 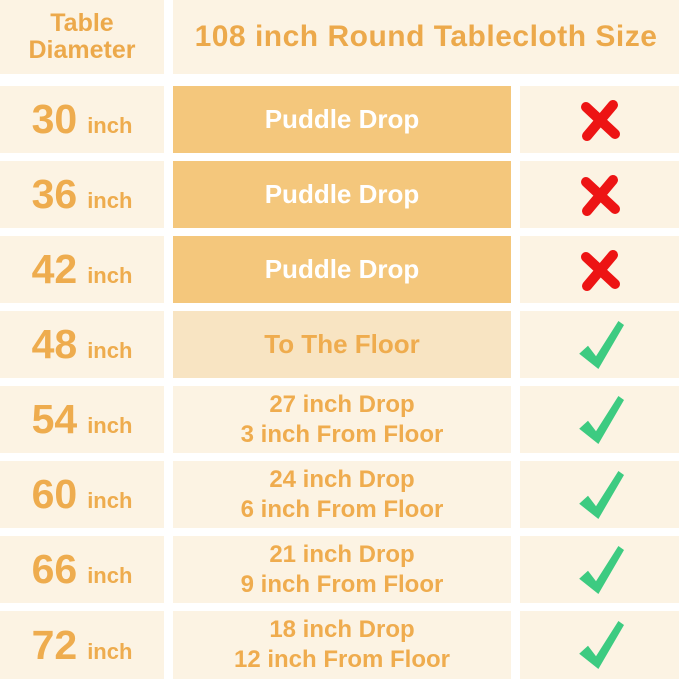 I want to click on drop-cell: 27 inch Drop 3 inch From Floor, so click(x=342, y=419).